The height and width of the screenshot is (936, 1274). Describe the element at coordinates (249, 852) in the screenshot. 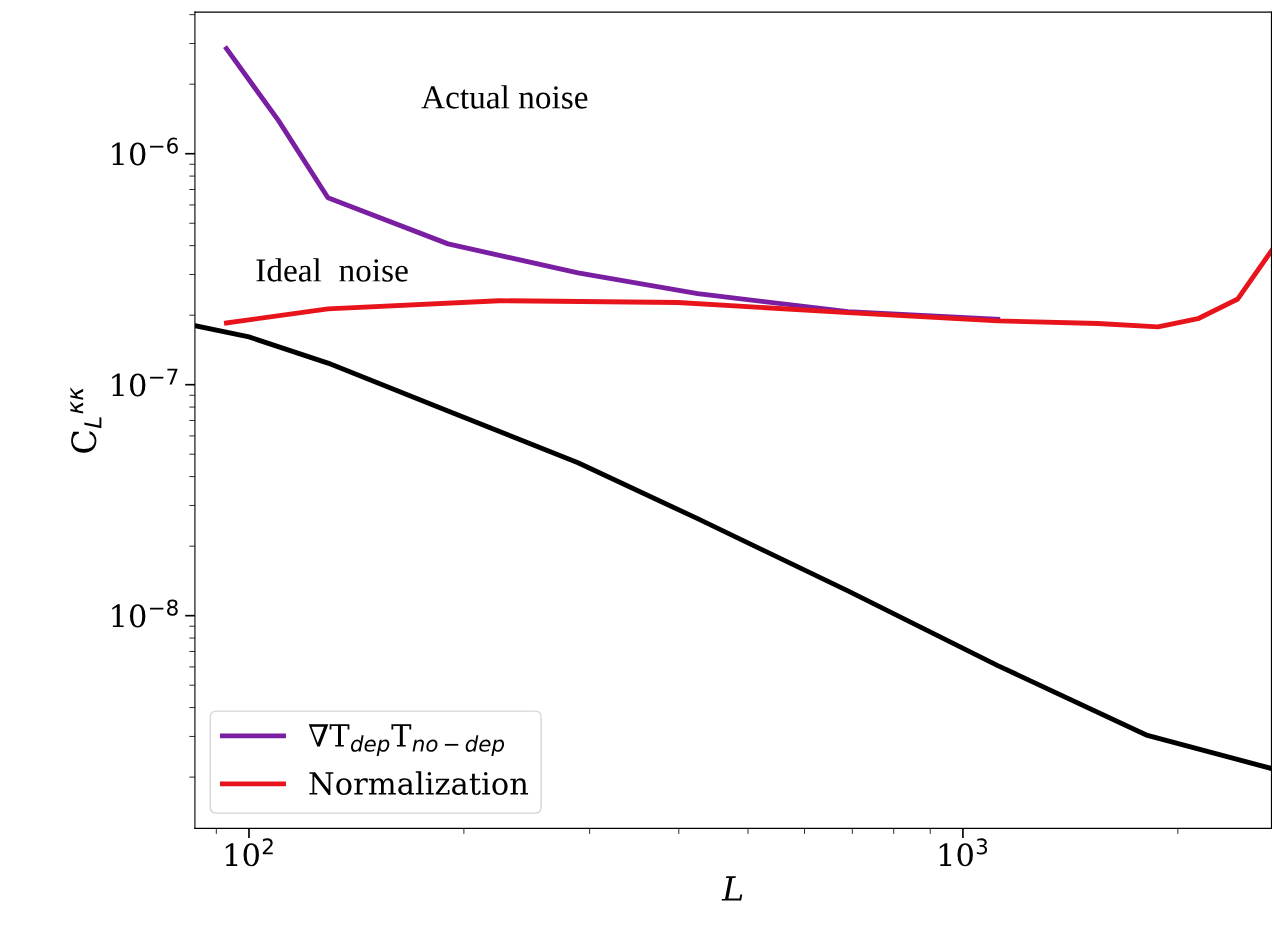

I see `x-tick-label: 10$^{2}$` at that location.